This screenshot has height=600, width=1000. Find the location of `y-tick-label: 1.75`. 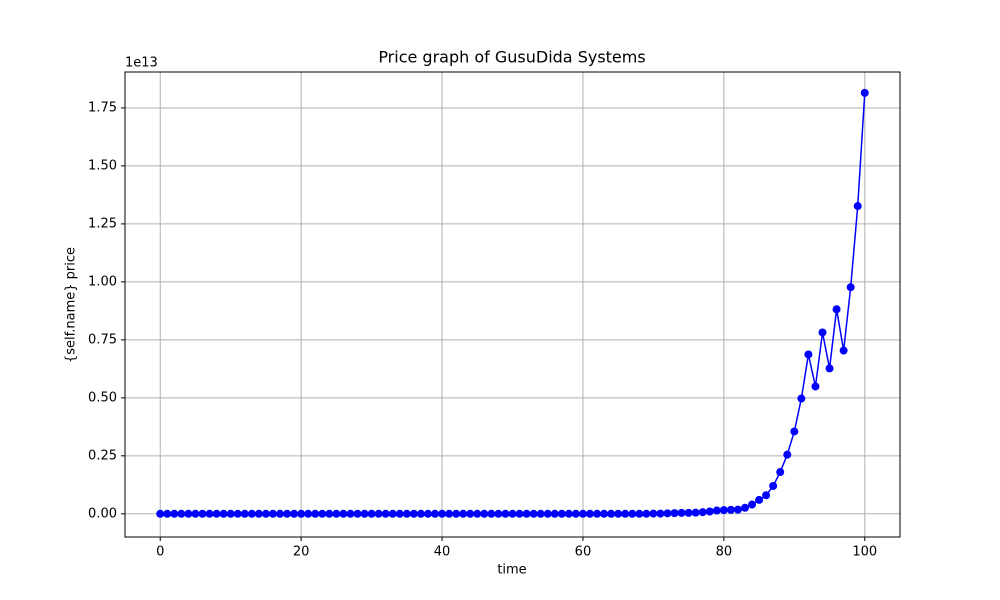

y-tick-label: 1.75 is located at coordinates (102, 107).